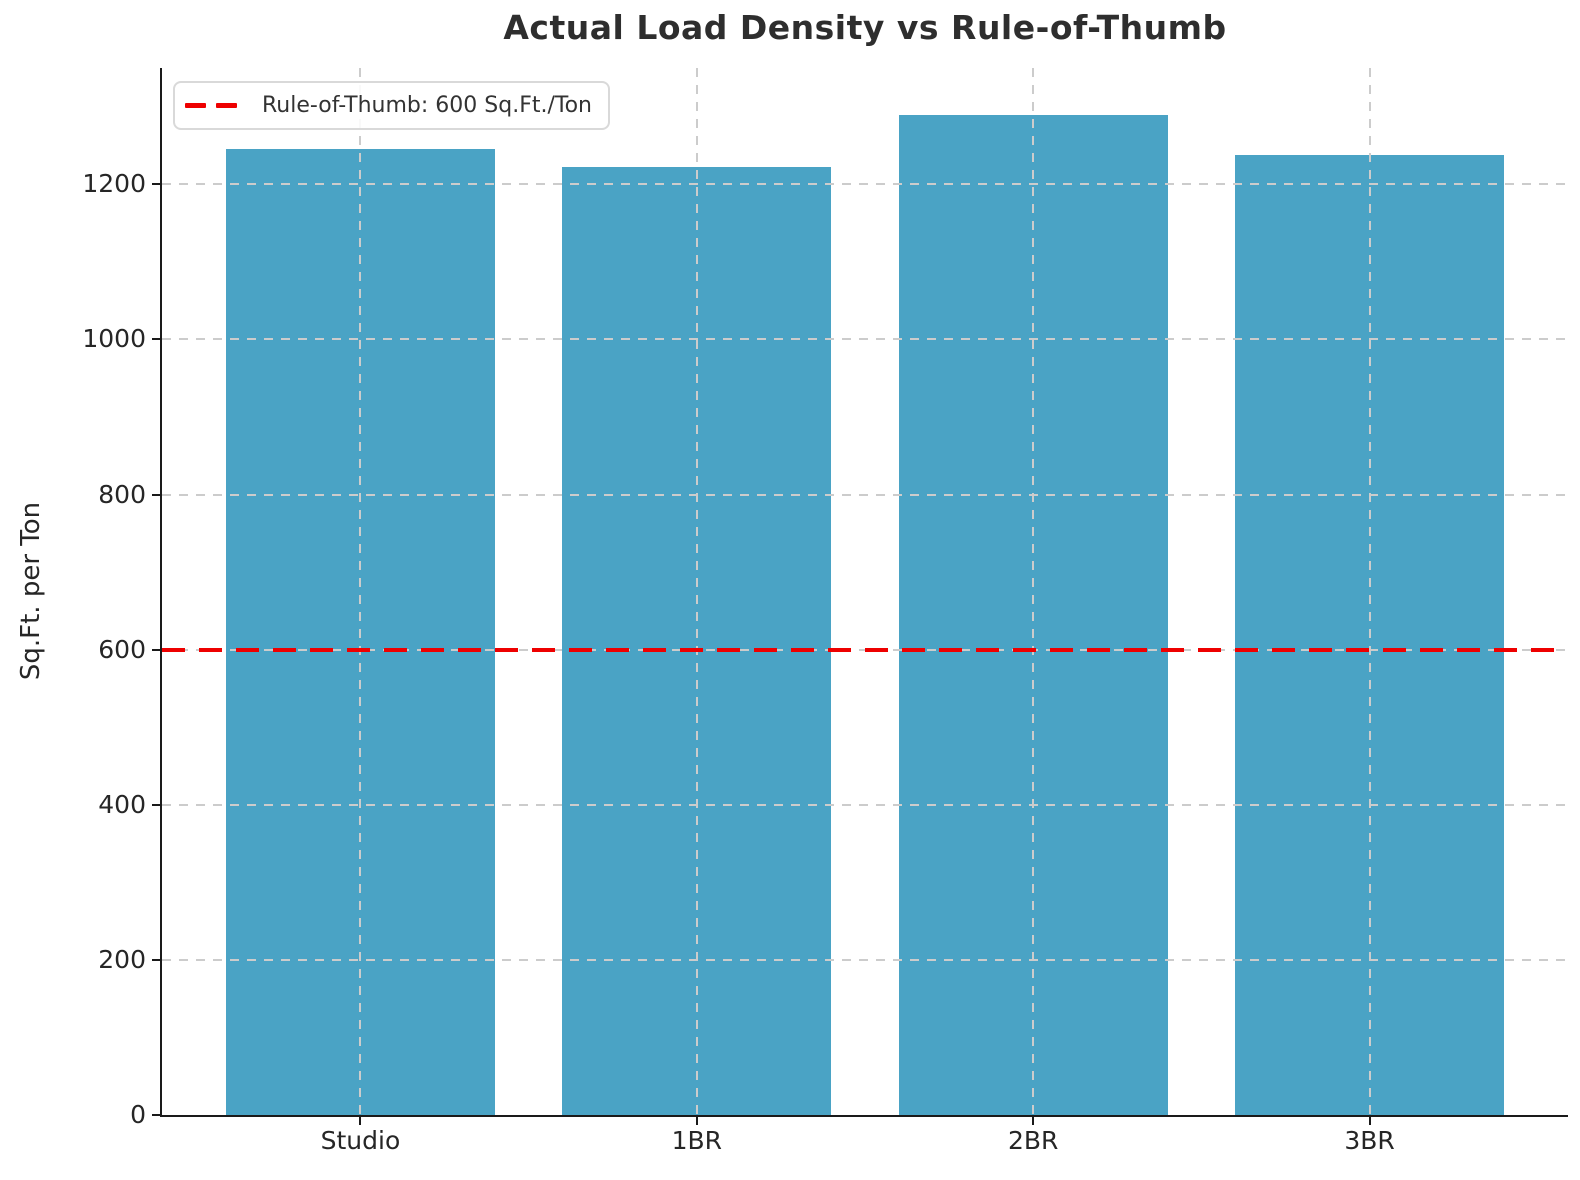 This screenshot has width=1580, height=1180. Describe the element at coordinates (211, 105) in the screenshot. I see `legend-dashed-line-icon` at that location.